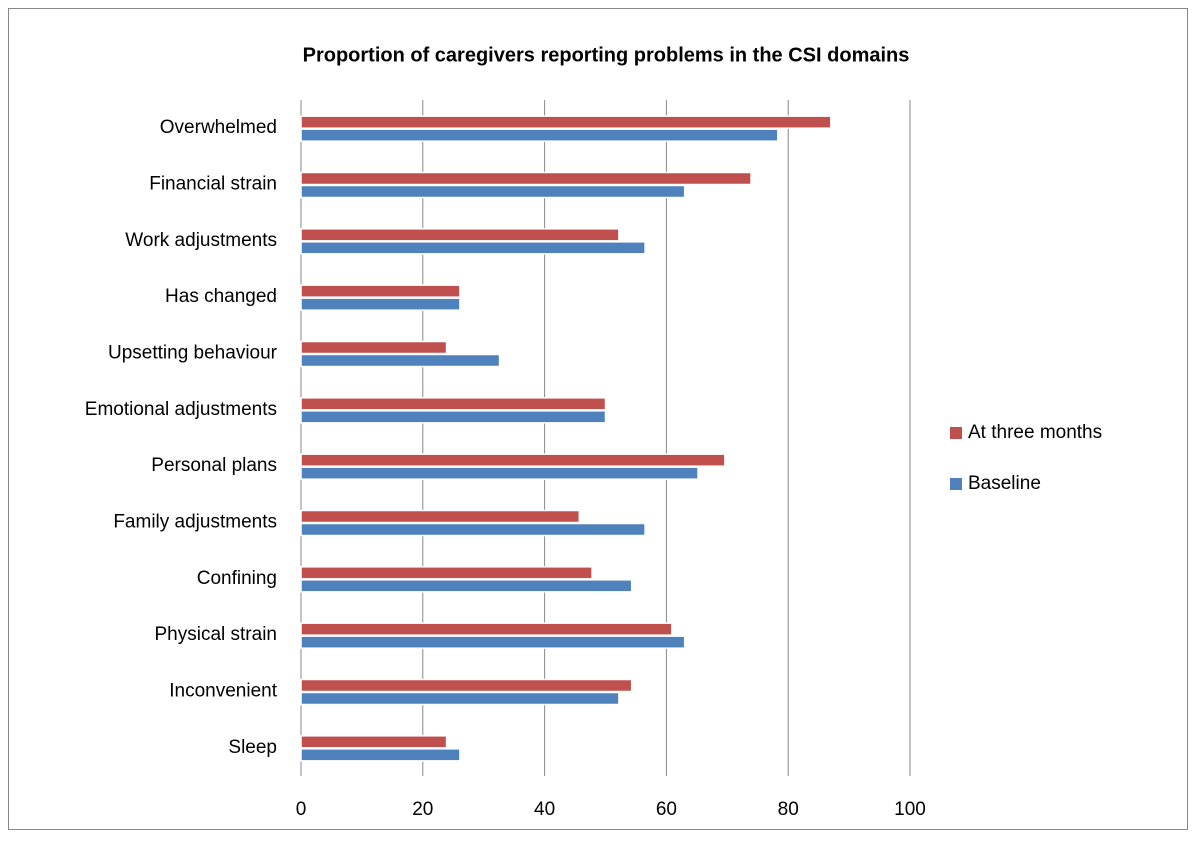 This screenshot has height=843, width=1196. Describe the element at coordinates (223, 691) in the screenshot. I see `y-tick-label: Inconvenient` at that location.